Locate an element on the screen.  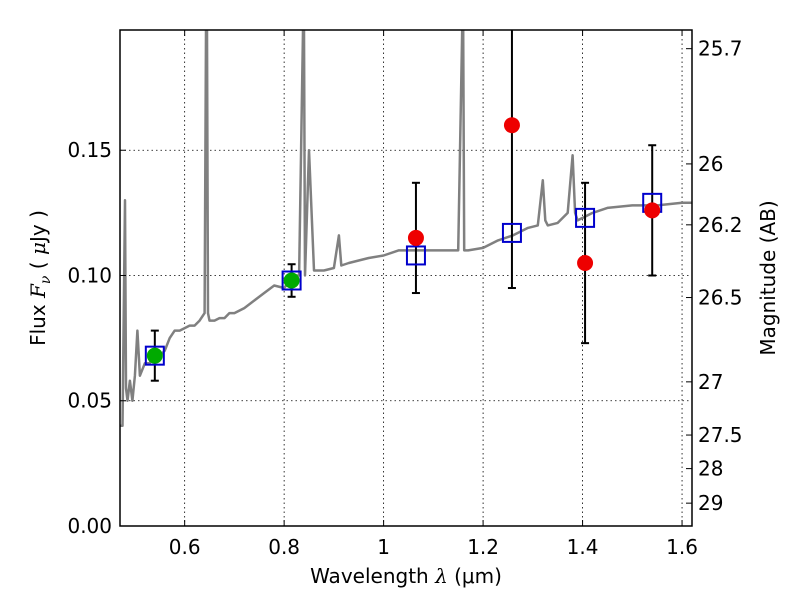
right-axis-title: Magnitude (AB) is located at coordinates (768, 277).